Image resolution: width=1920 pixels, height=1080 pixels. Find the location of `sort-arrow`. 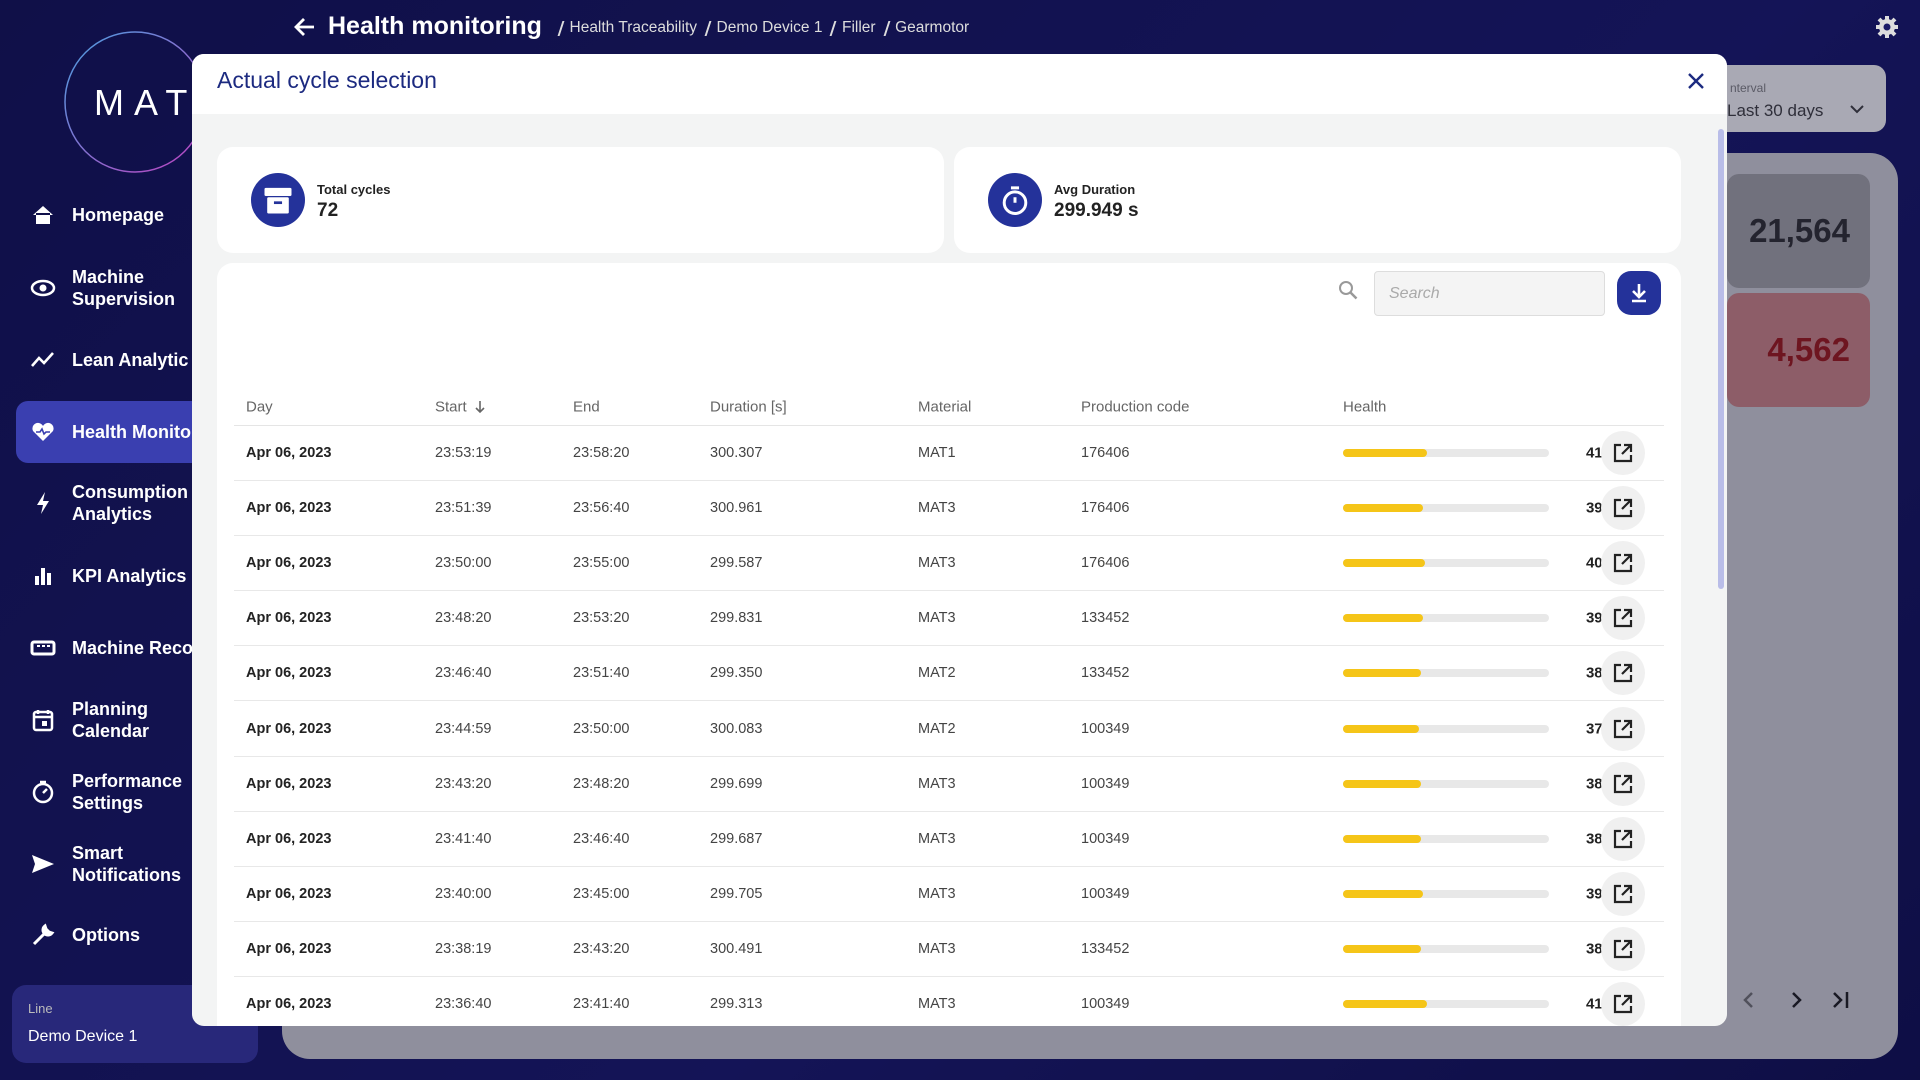

sort-arrow is located at coordinates (480, 407).